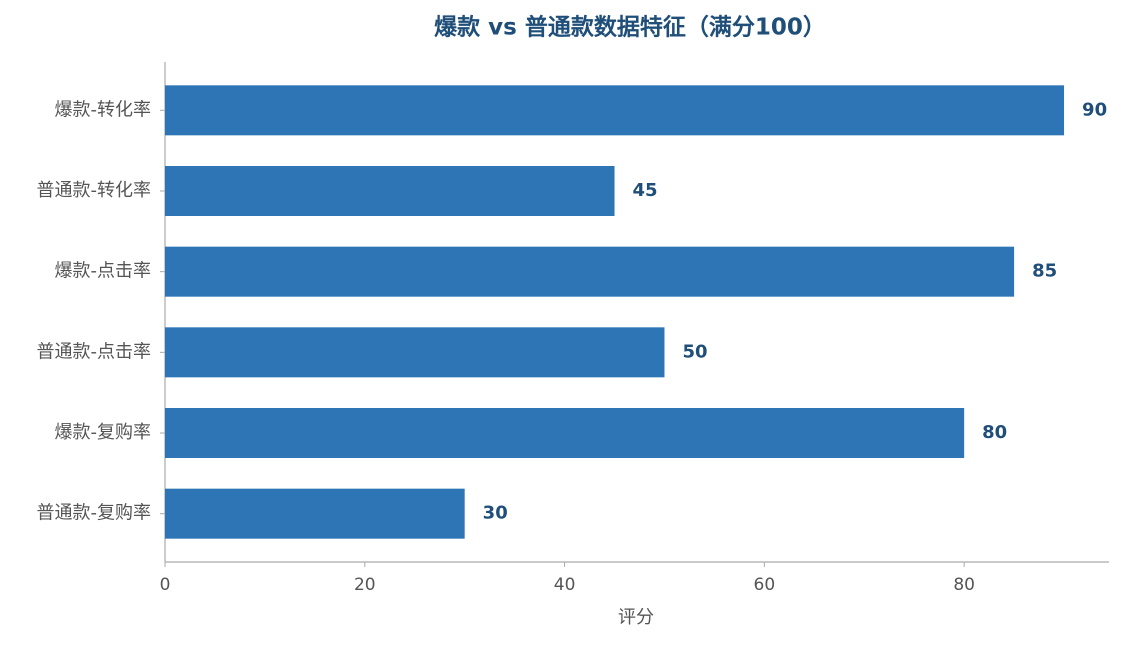  What do you see at coordinates (103, 109) in the screenshot?
I see `y-tick-label: 爆款-转化率` at bounding box center [103, 109].